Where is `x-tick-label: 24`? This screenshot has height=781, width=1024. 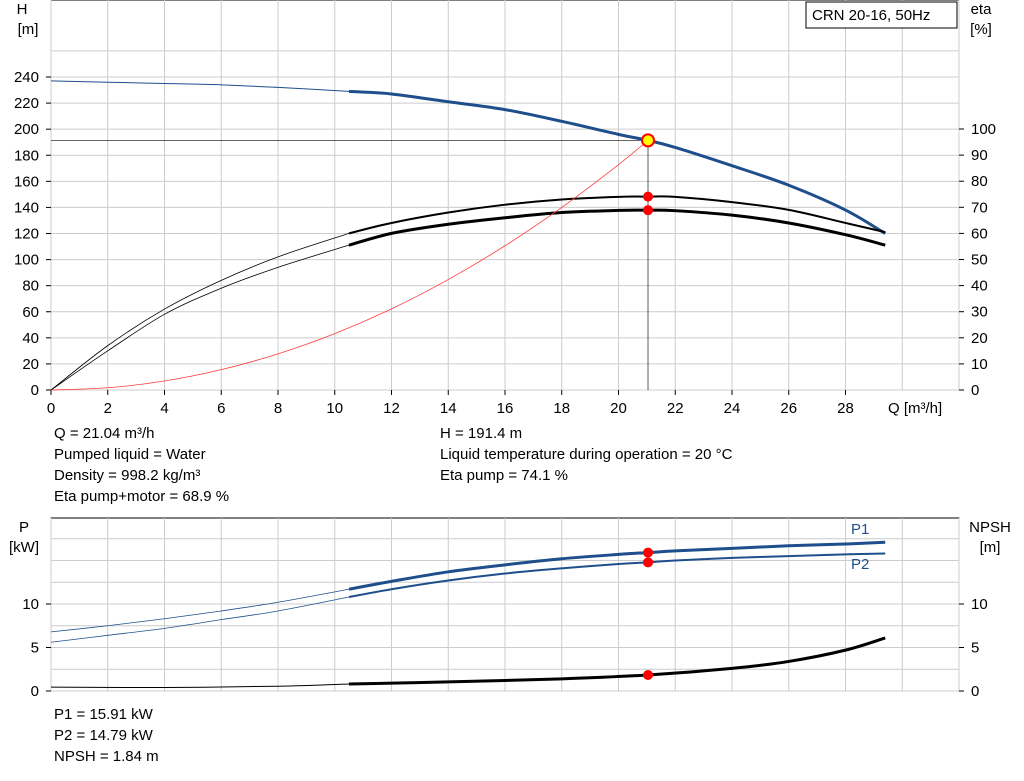 x-tick-label: 24 is located at coordinates (732, 408).